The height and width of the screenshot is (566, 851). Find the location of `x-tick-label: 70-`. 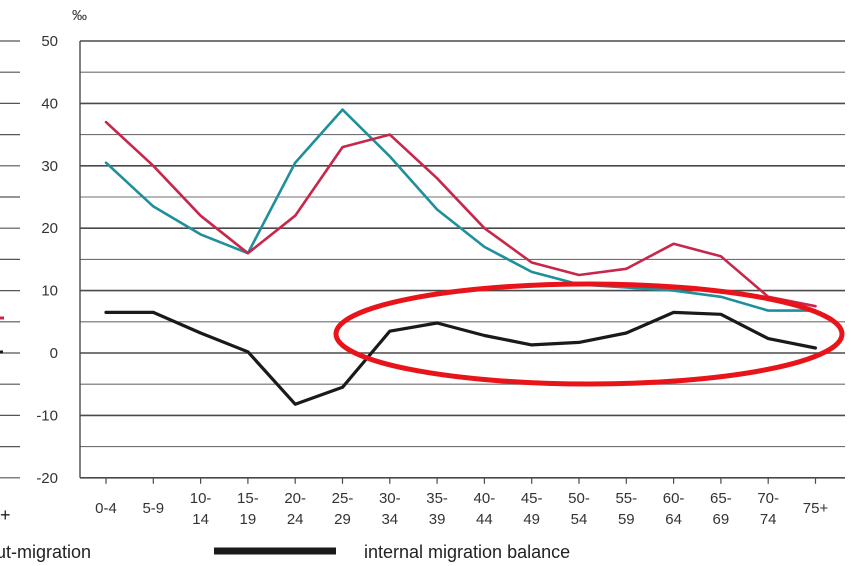

x-tick-label: 70- is located at coordinates (768, 498).